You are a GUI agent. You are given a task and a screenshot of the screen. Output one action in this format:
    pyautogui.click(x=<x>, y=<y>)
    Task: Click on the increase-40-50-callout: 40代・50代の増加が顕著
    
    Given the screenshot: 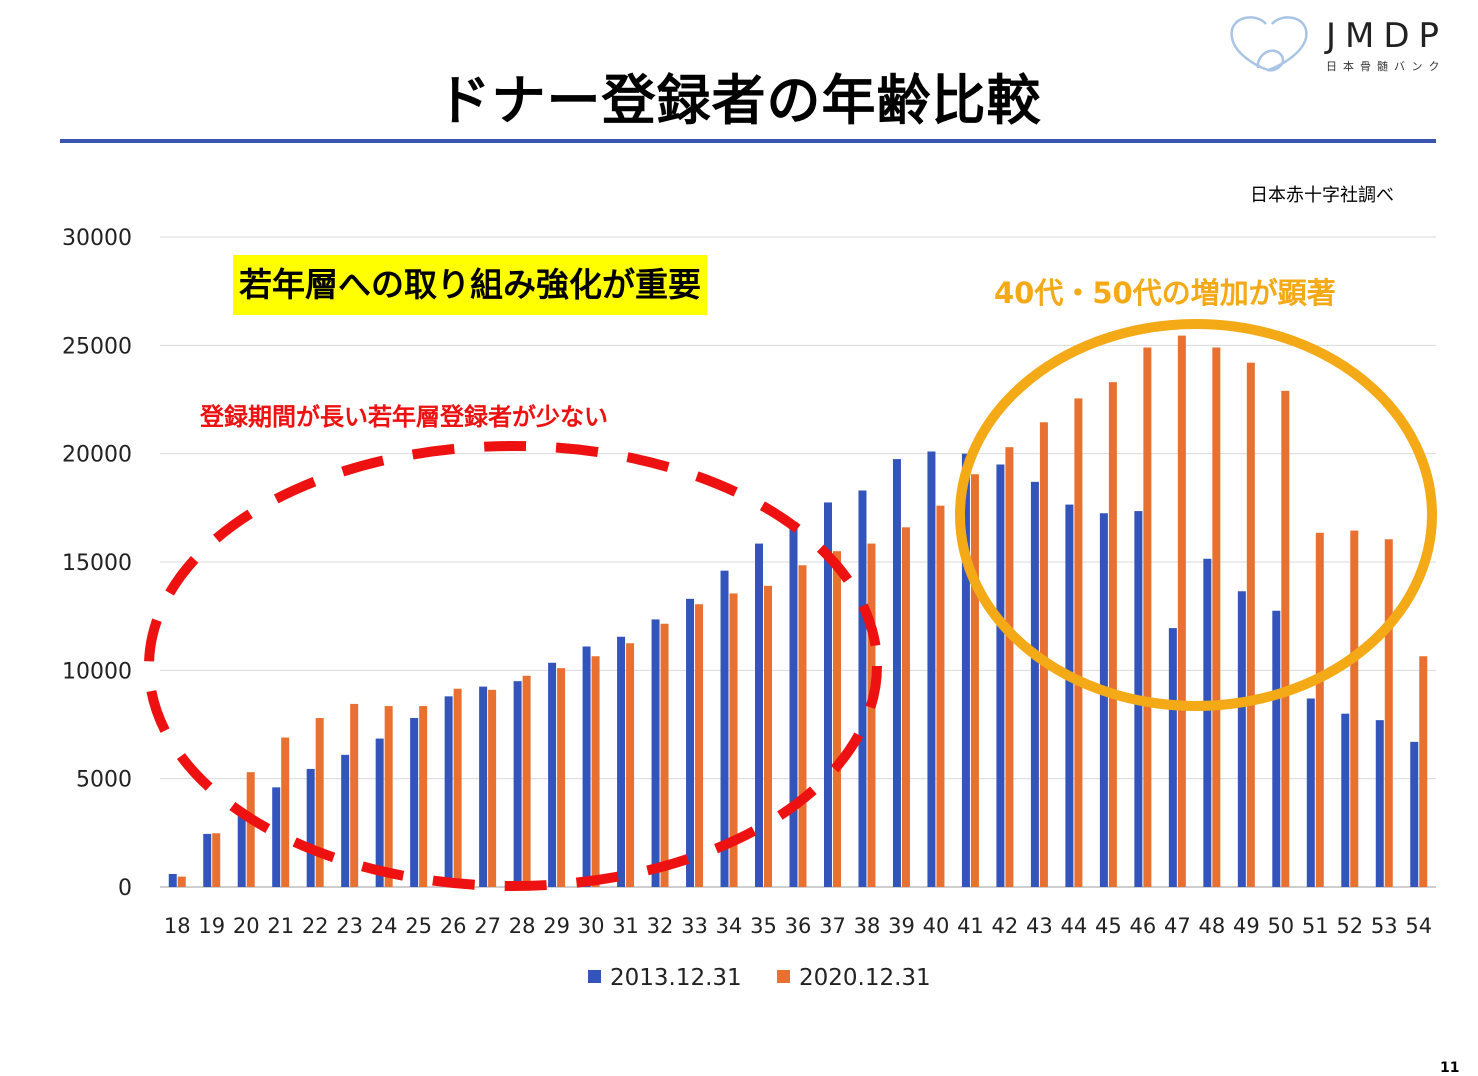 What is the action you would take?
    pyautogui.click(x=1165, y=293)
    